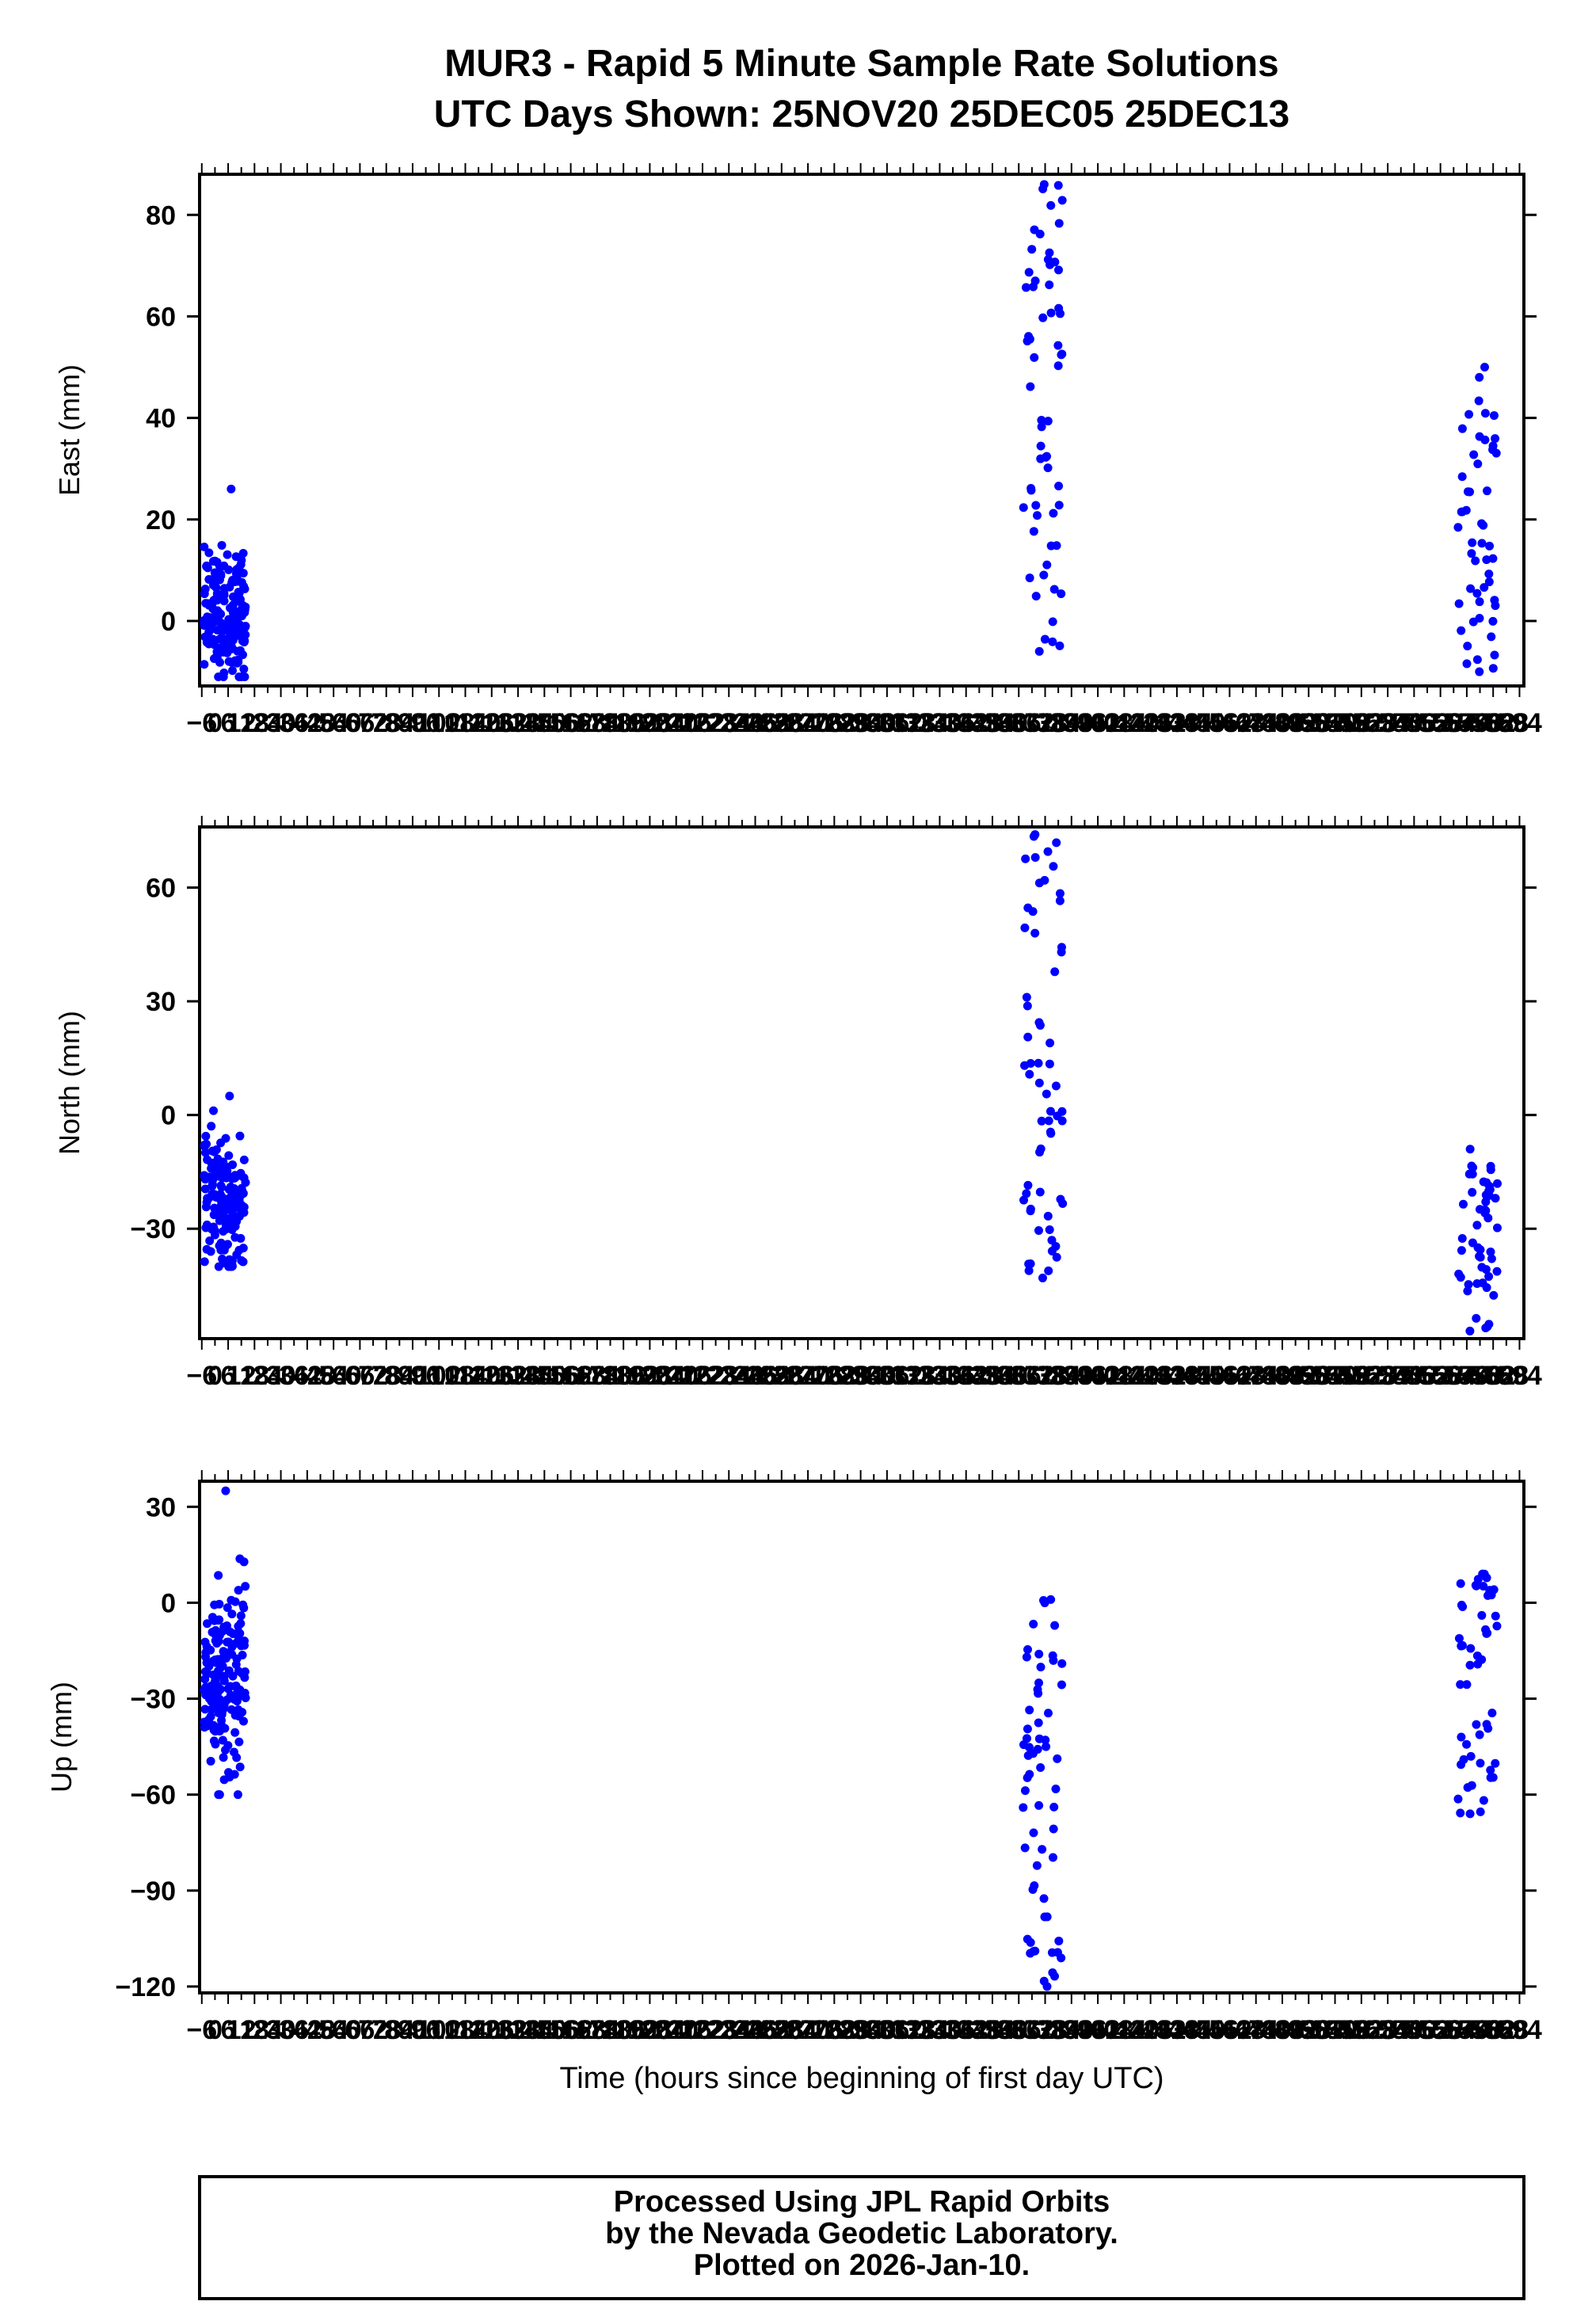  I want to click on north-x-tick-label: 480, so click(1269, 1376).